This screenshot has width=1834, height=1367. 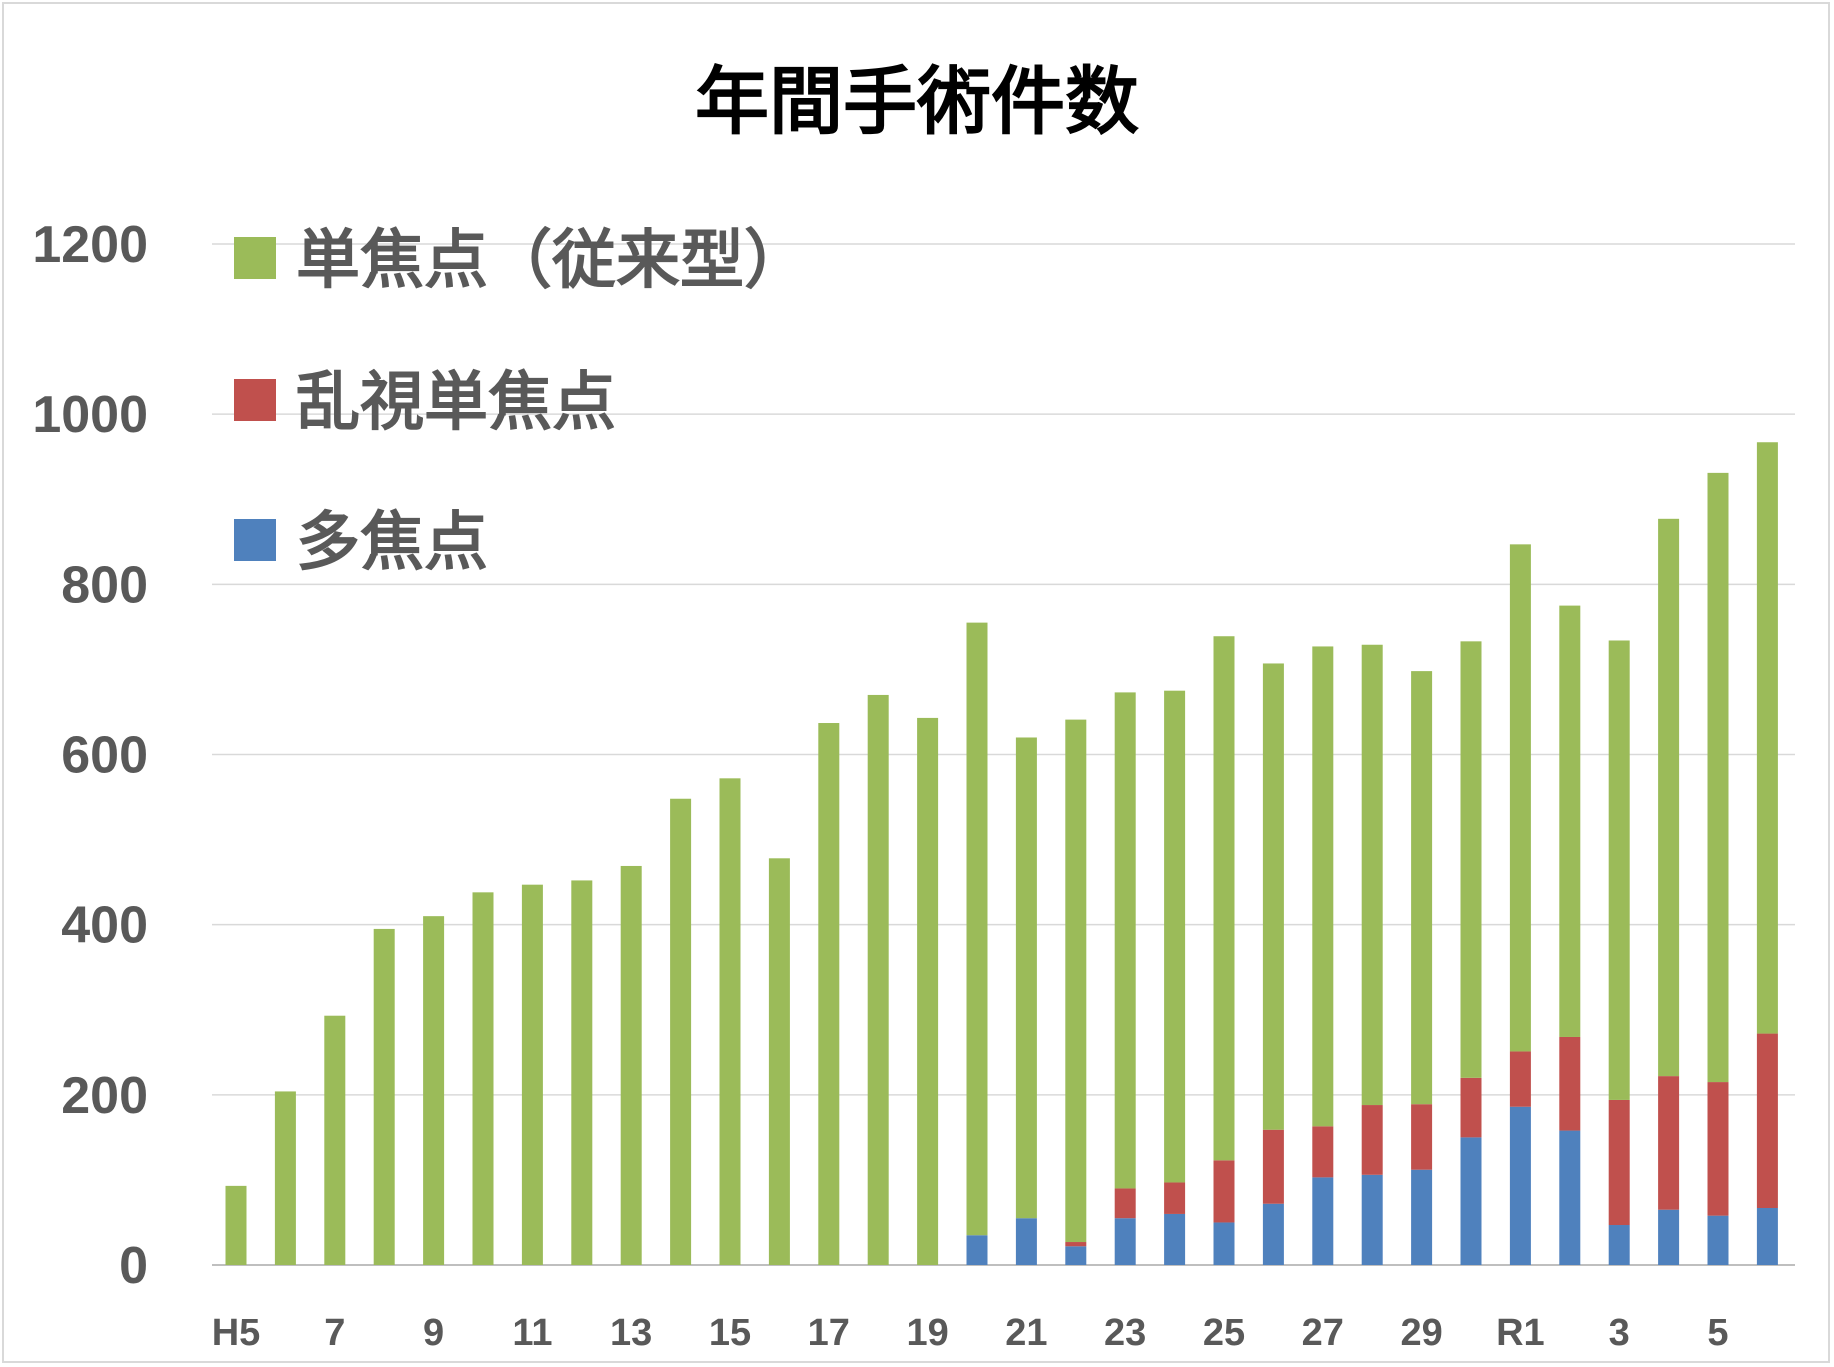 What do you see at coordinates (1717, 1333) in the screenshot?
I see `x-tick-label: 5` at bounding box center [1717, 1333].